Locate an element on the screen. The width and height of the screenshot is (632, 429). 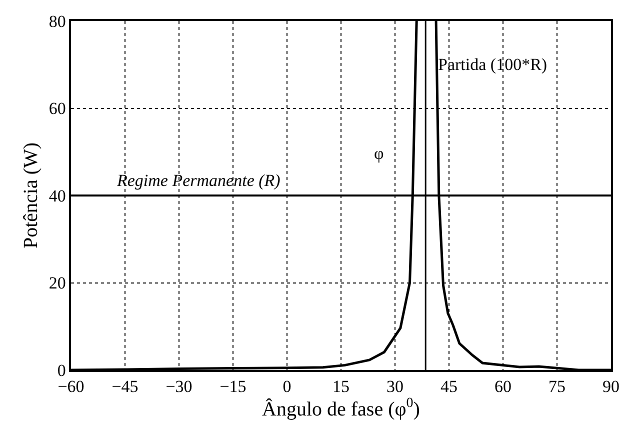
y-tick-label: 0 is located at coordinates (61, 370).